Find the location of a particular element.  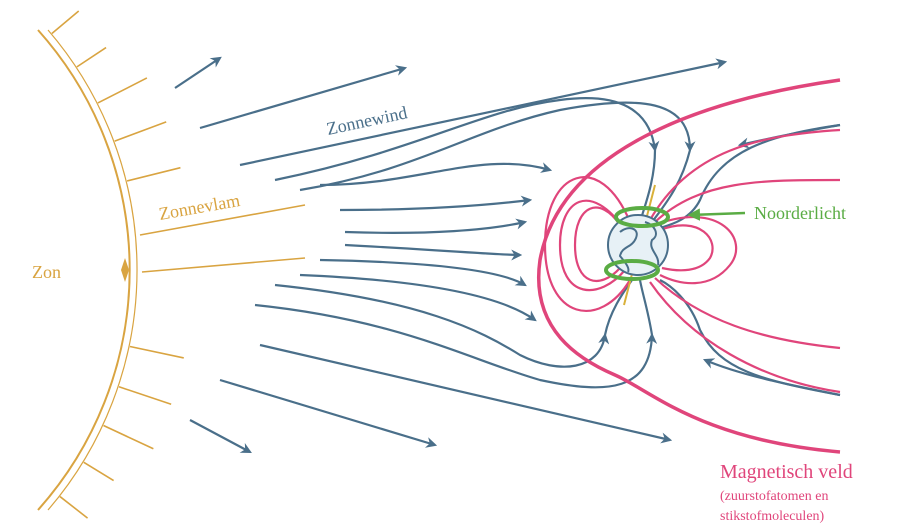

sun-star is located at coordinates (125, 270).